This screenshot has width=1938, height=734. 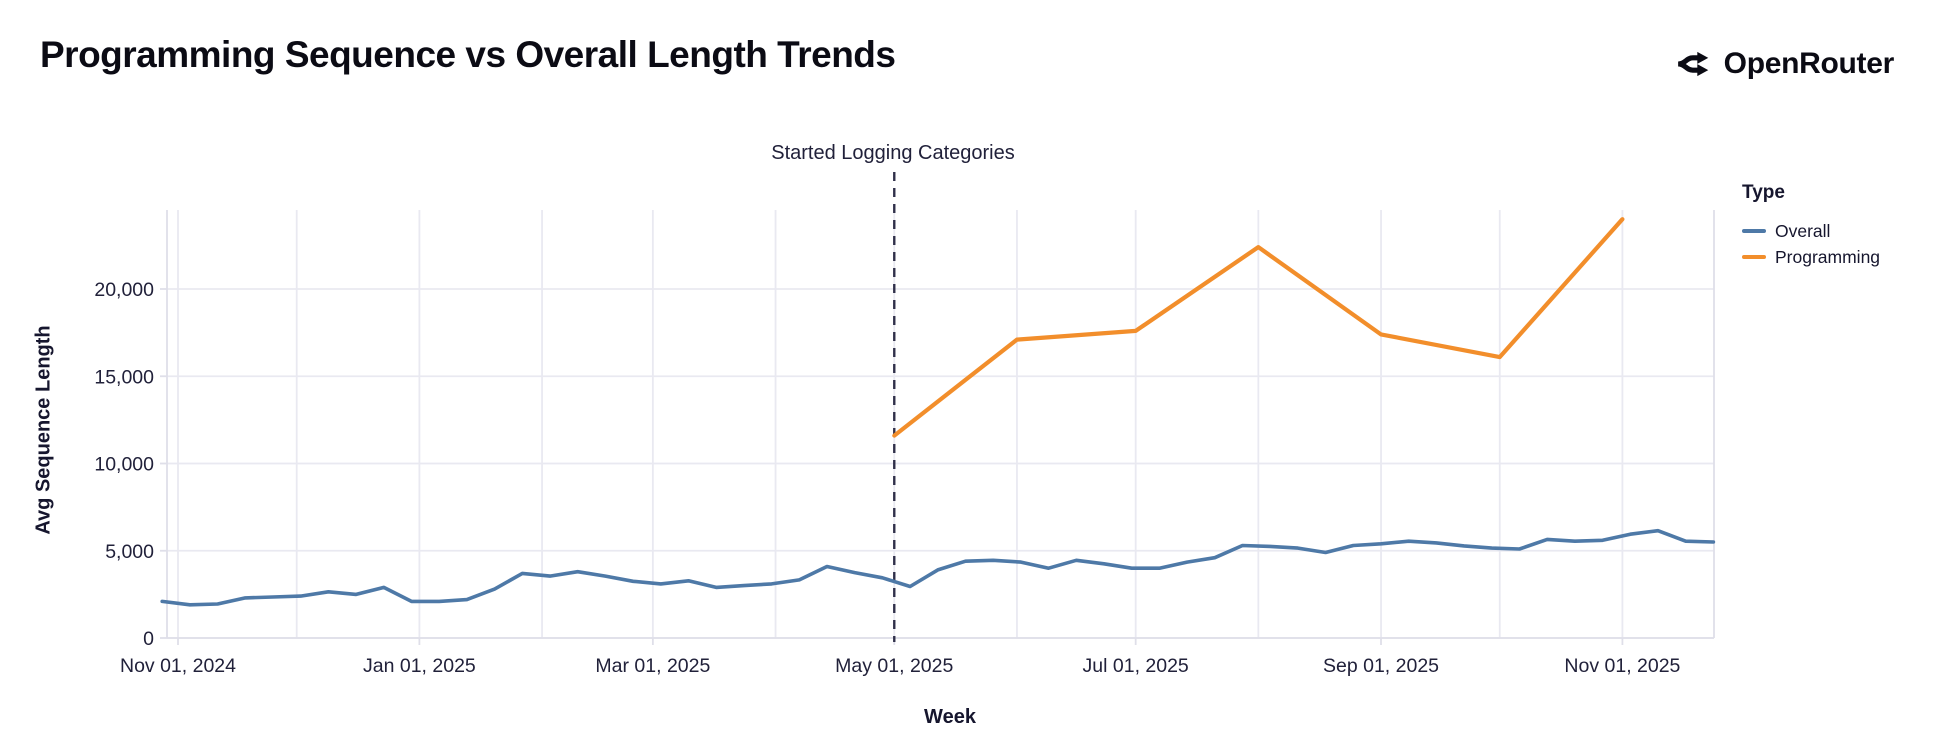 What do you see at coordinates (1809, 63) in the screenshot?
I see `brand-name: OpenRouter` at bounding box center [1809, 63].